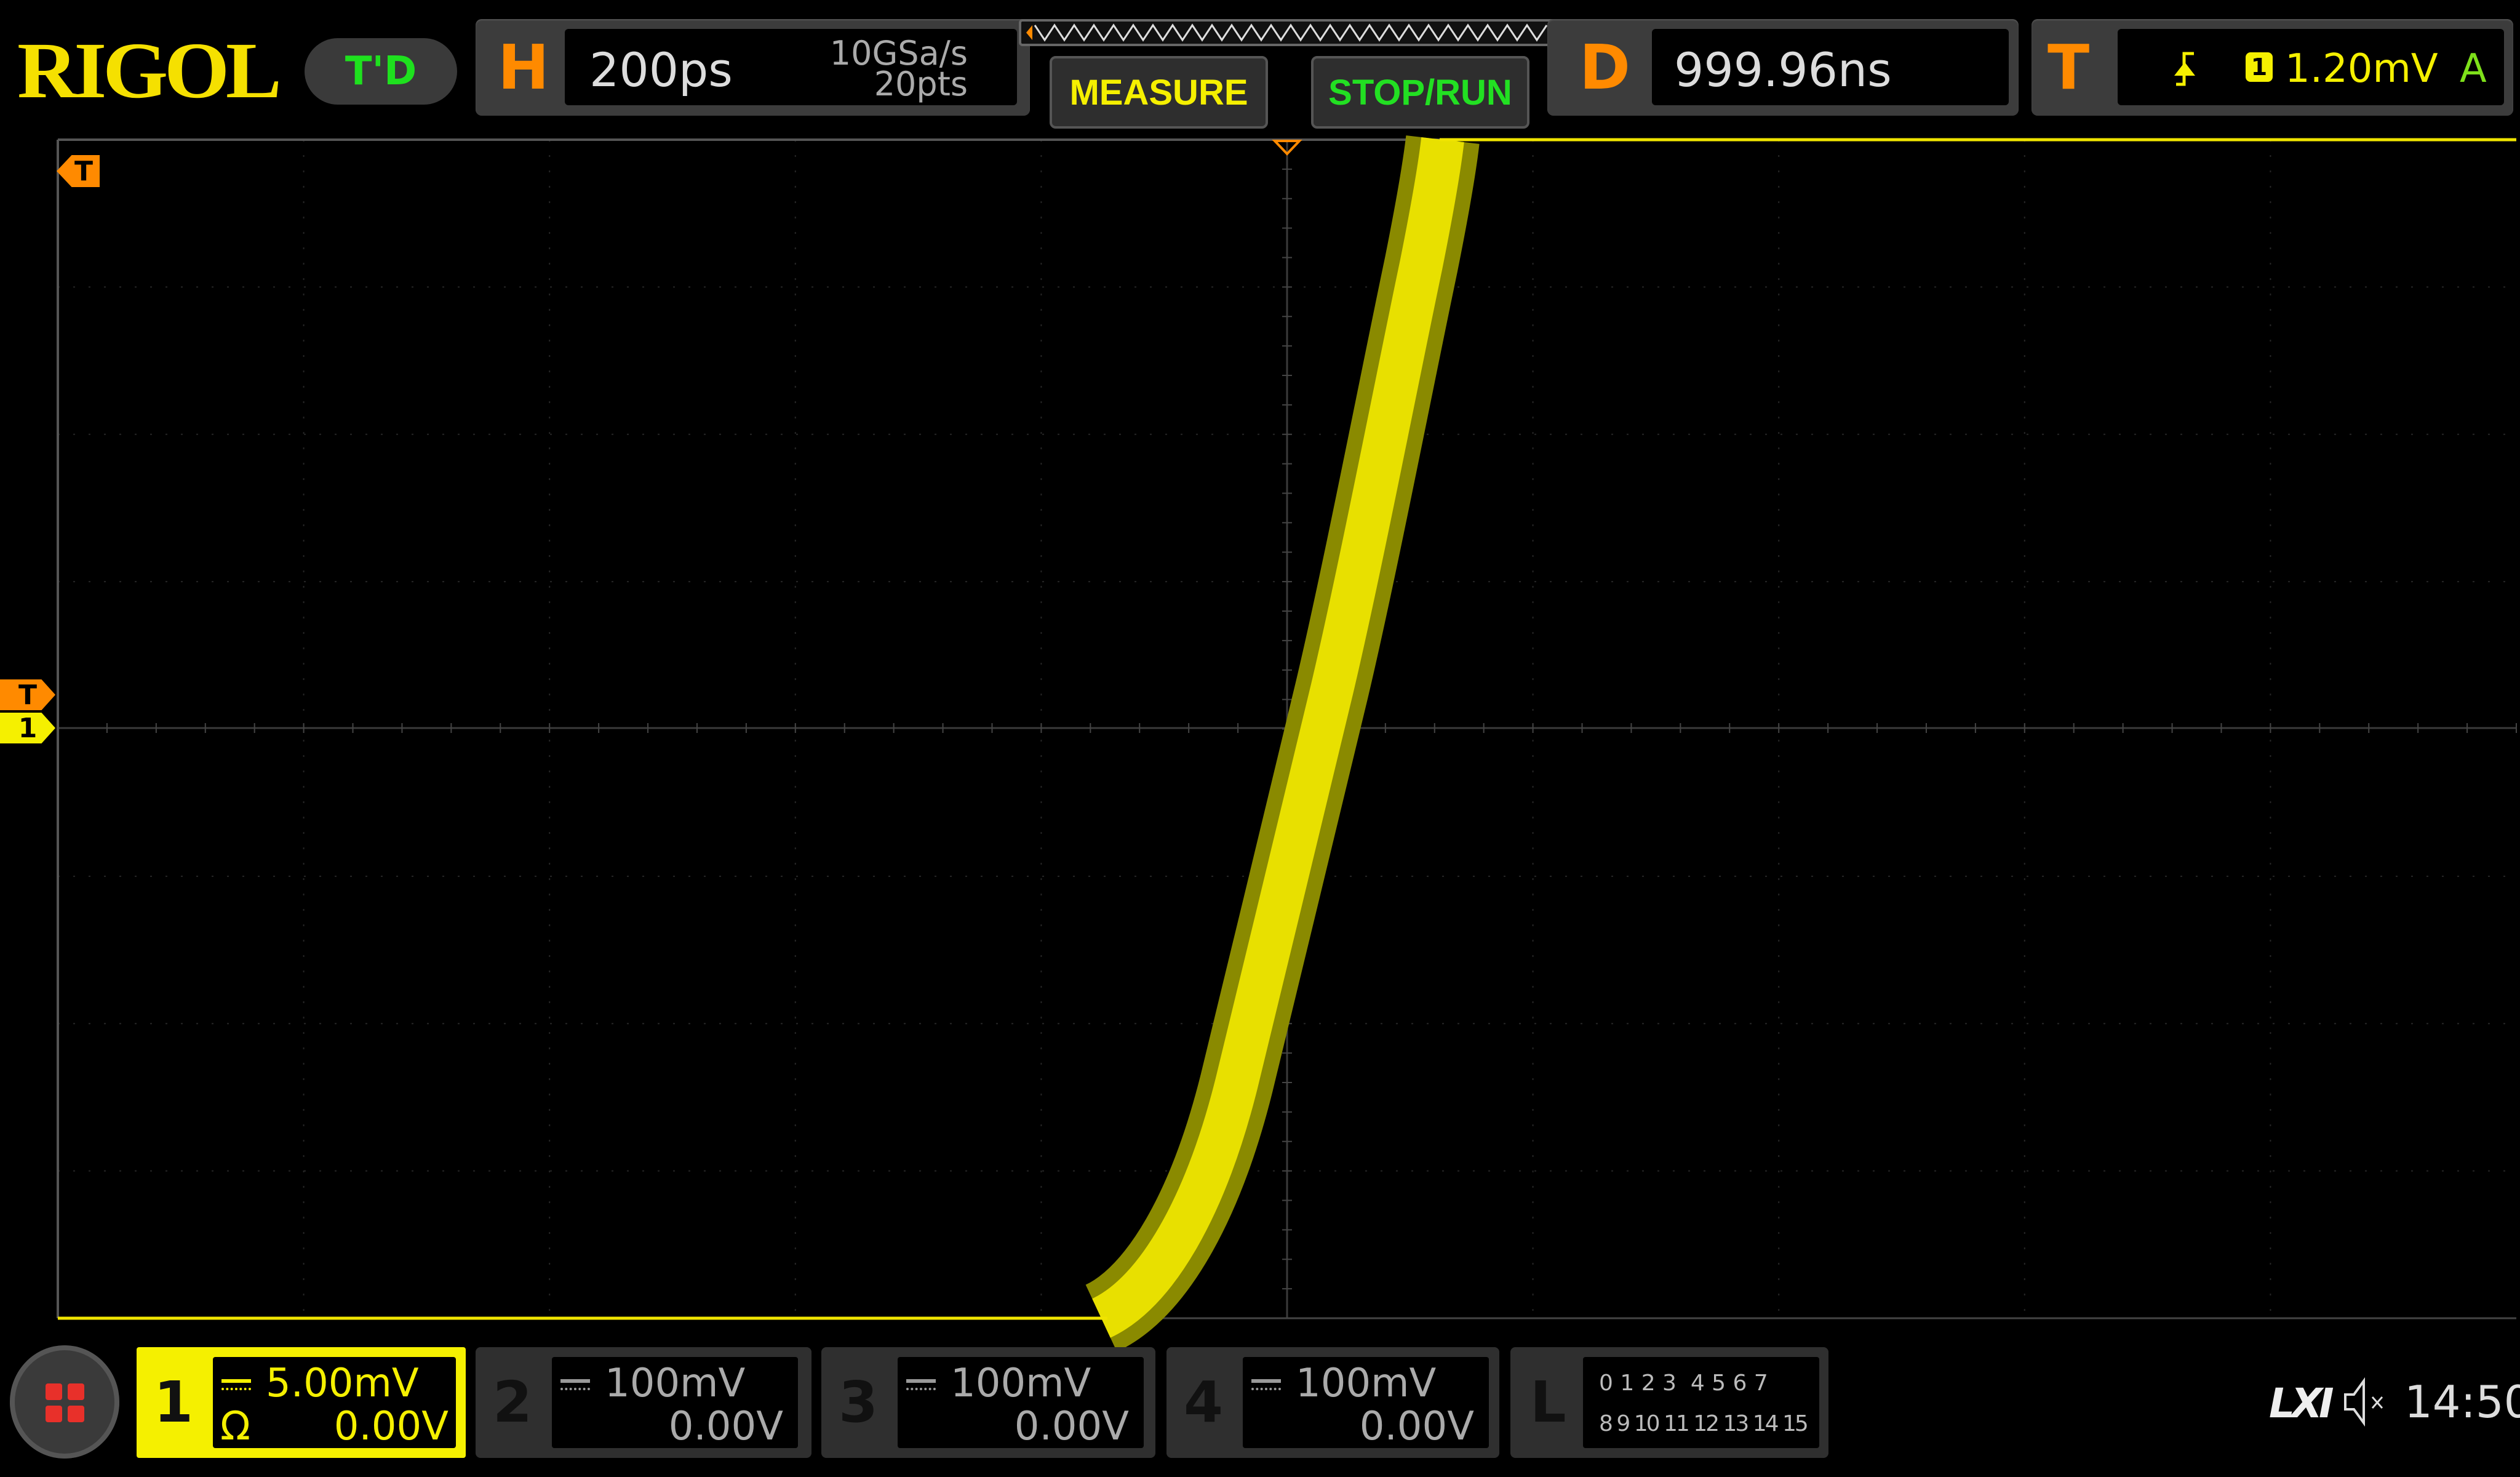 Image resolution: width=2520 pixels, height=1477 pixels. Describe the element at coordinates (342, 1383) in the screenshot. I see `channel1-scale: 5.00mV` at that location.